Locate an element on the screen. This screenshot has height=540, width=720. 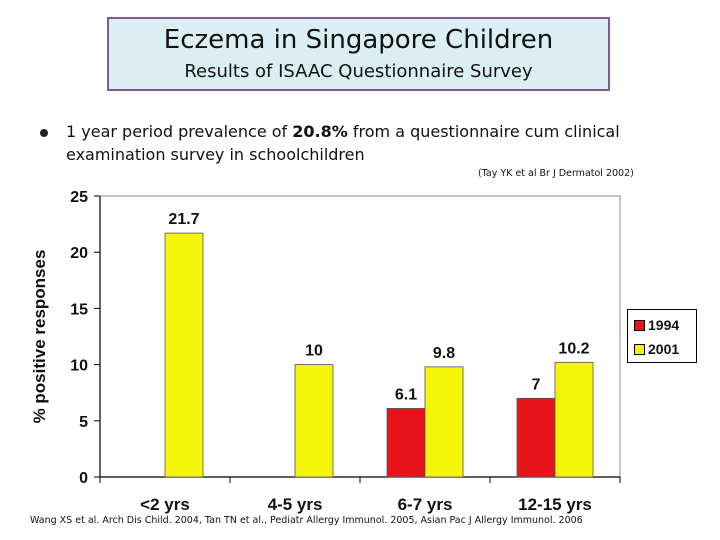
data-label: 21.7 is located at coordinates (183, 219).